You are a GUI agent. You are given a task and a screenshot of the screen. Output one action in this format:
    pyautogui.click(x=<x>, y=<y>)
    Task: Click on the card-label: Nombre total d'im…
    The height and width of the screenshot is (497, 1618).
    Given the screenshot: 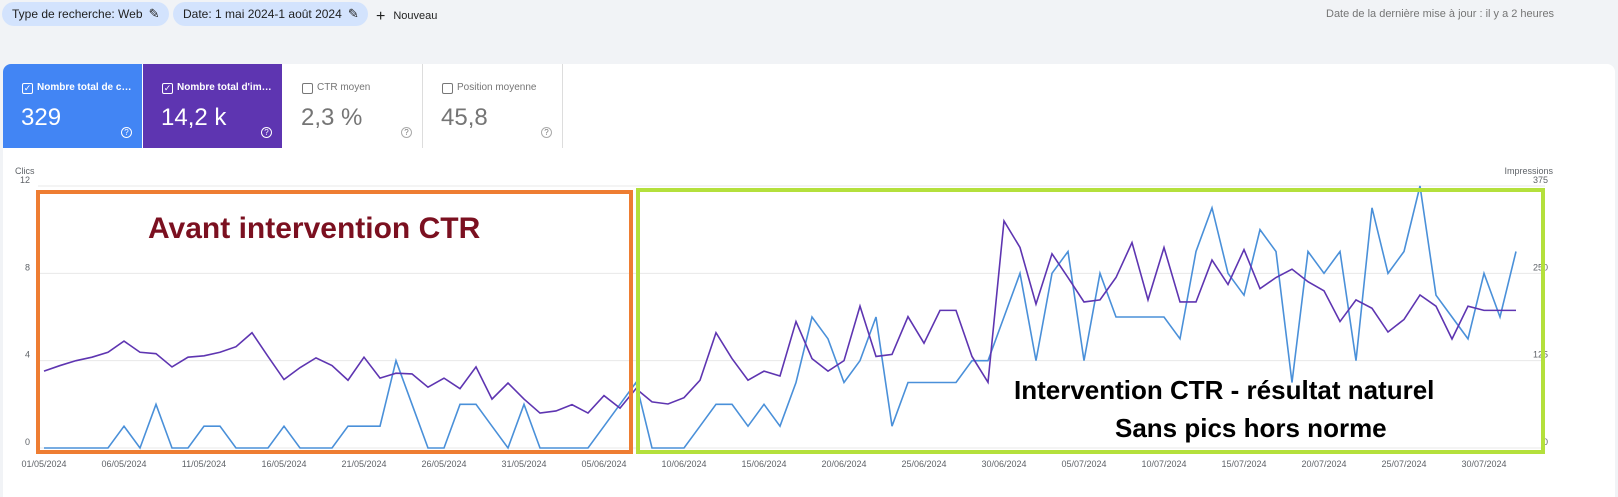 What is the action you would take?
    pyautogui.click(x=224, y=87)
    